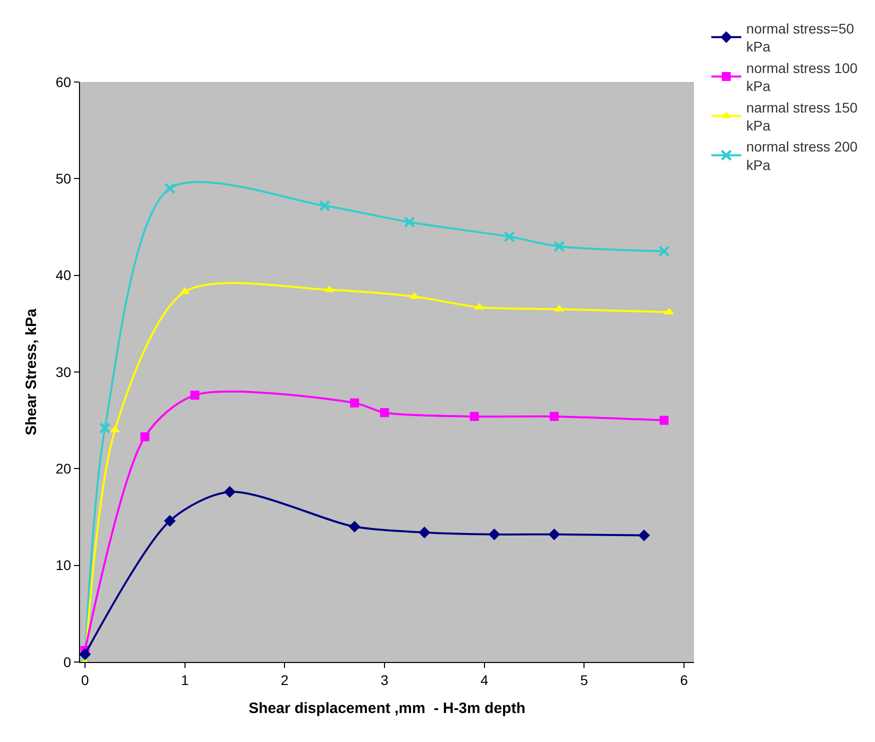 This screenshot has height=742, width=875. Describe the element at coordinates (64, 275) in the screenshot. I see `y-tick-label: 40` at that location.